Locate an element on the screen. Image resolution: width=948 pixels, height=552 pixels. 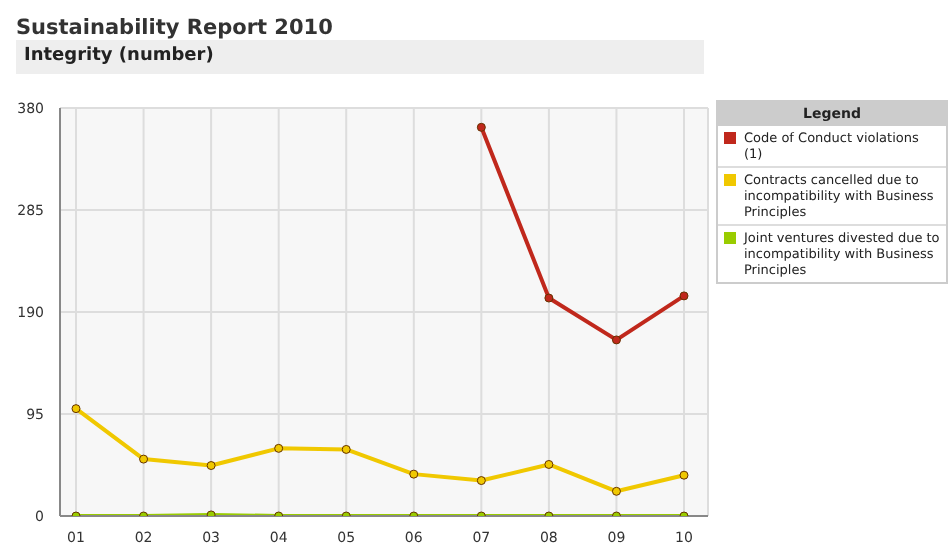
chart-subtitle: Integrity (number) is located at coordinates (360, 57).